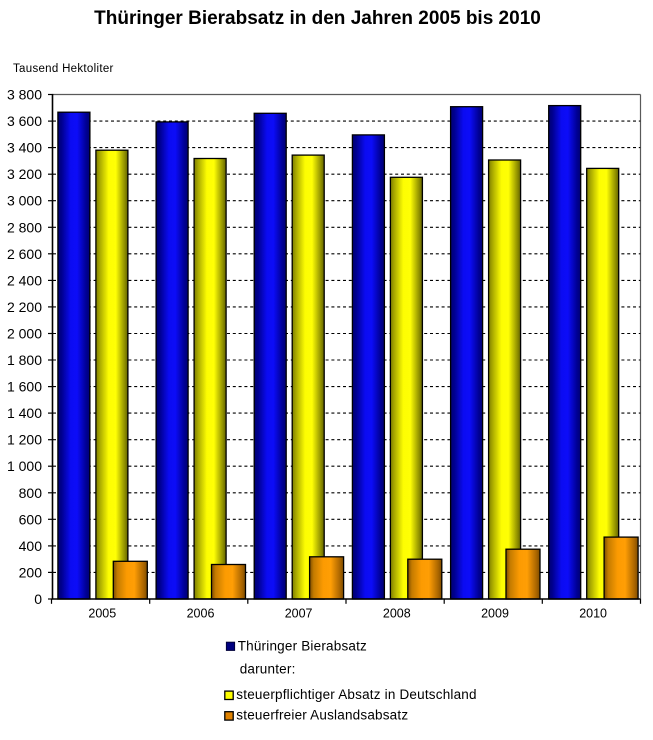 Image resolution: width=653 pixels, height=740 pixels. I want to click on svg-text: 1 800, so click(24, 360).